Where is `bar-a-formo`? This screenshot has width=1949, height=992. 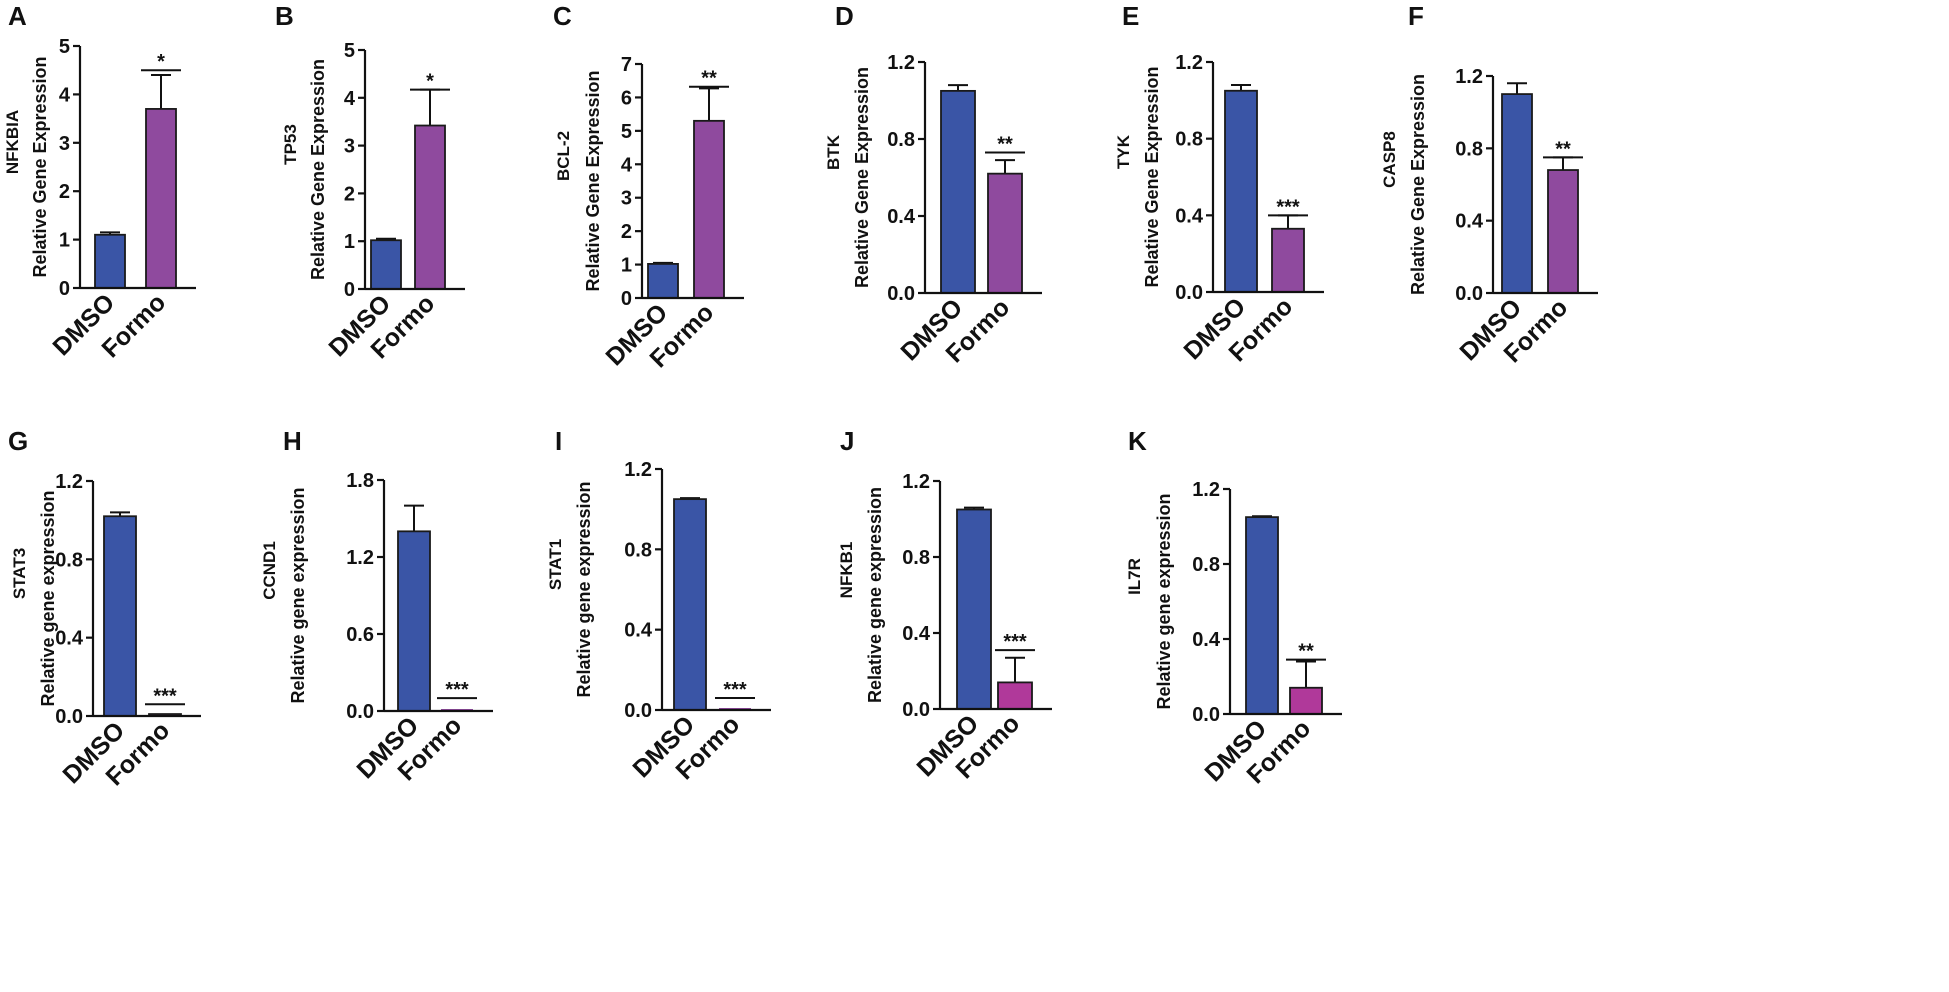
bar-a-formo is located at coordinates (161, 198).